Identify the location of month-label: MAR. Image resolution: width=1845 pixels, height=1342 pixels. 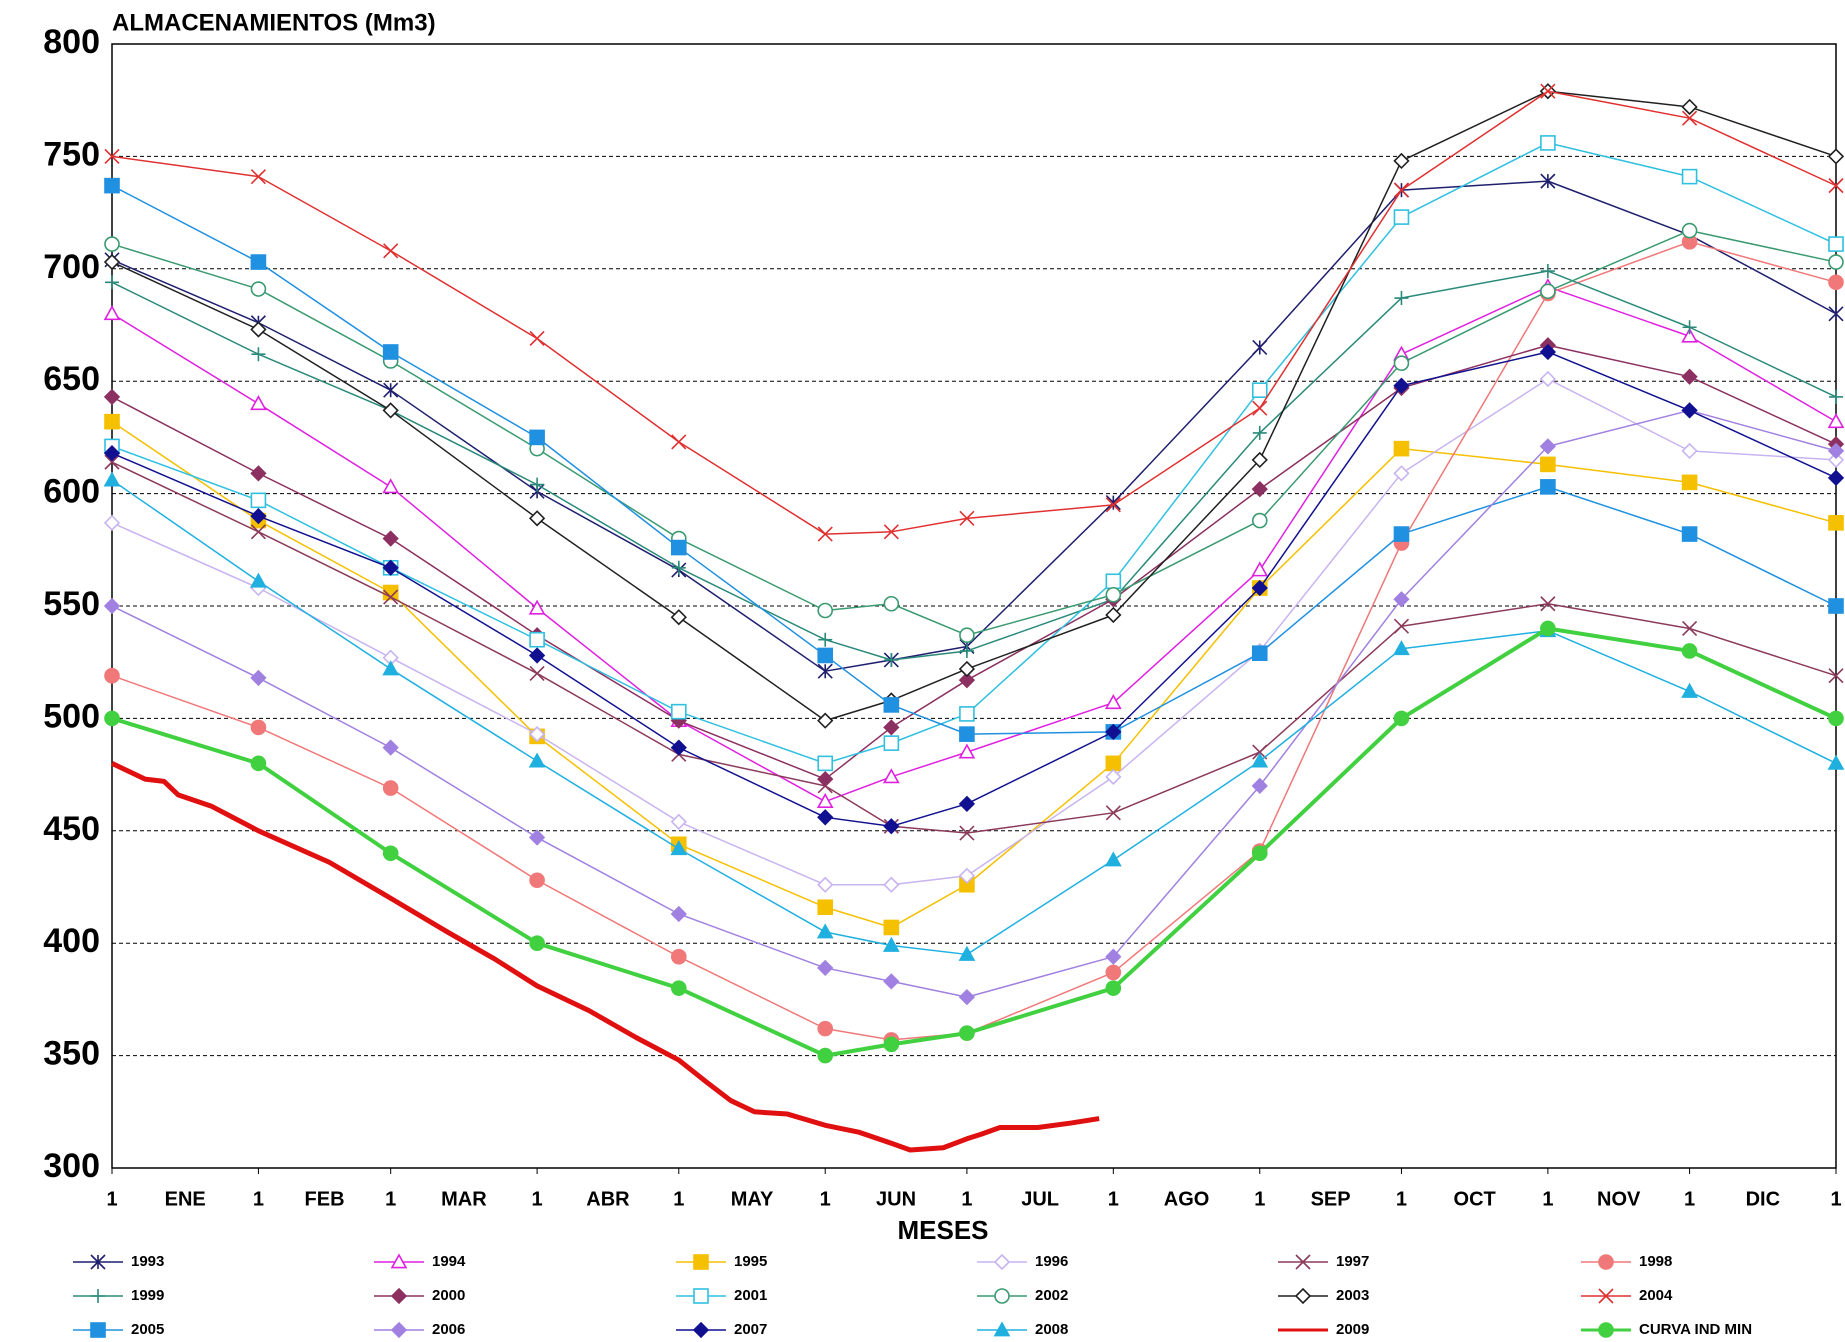
(464, 1199).